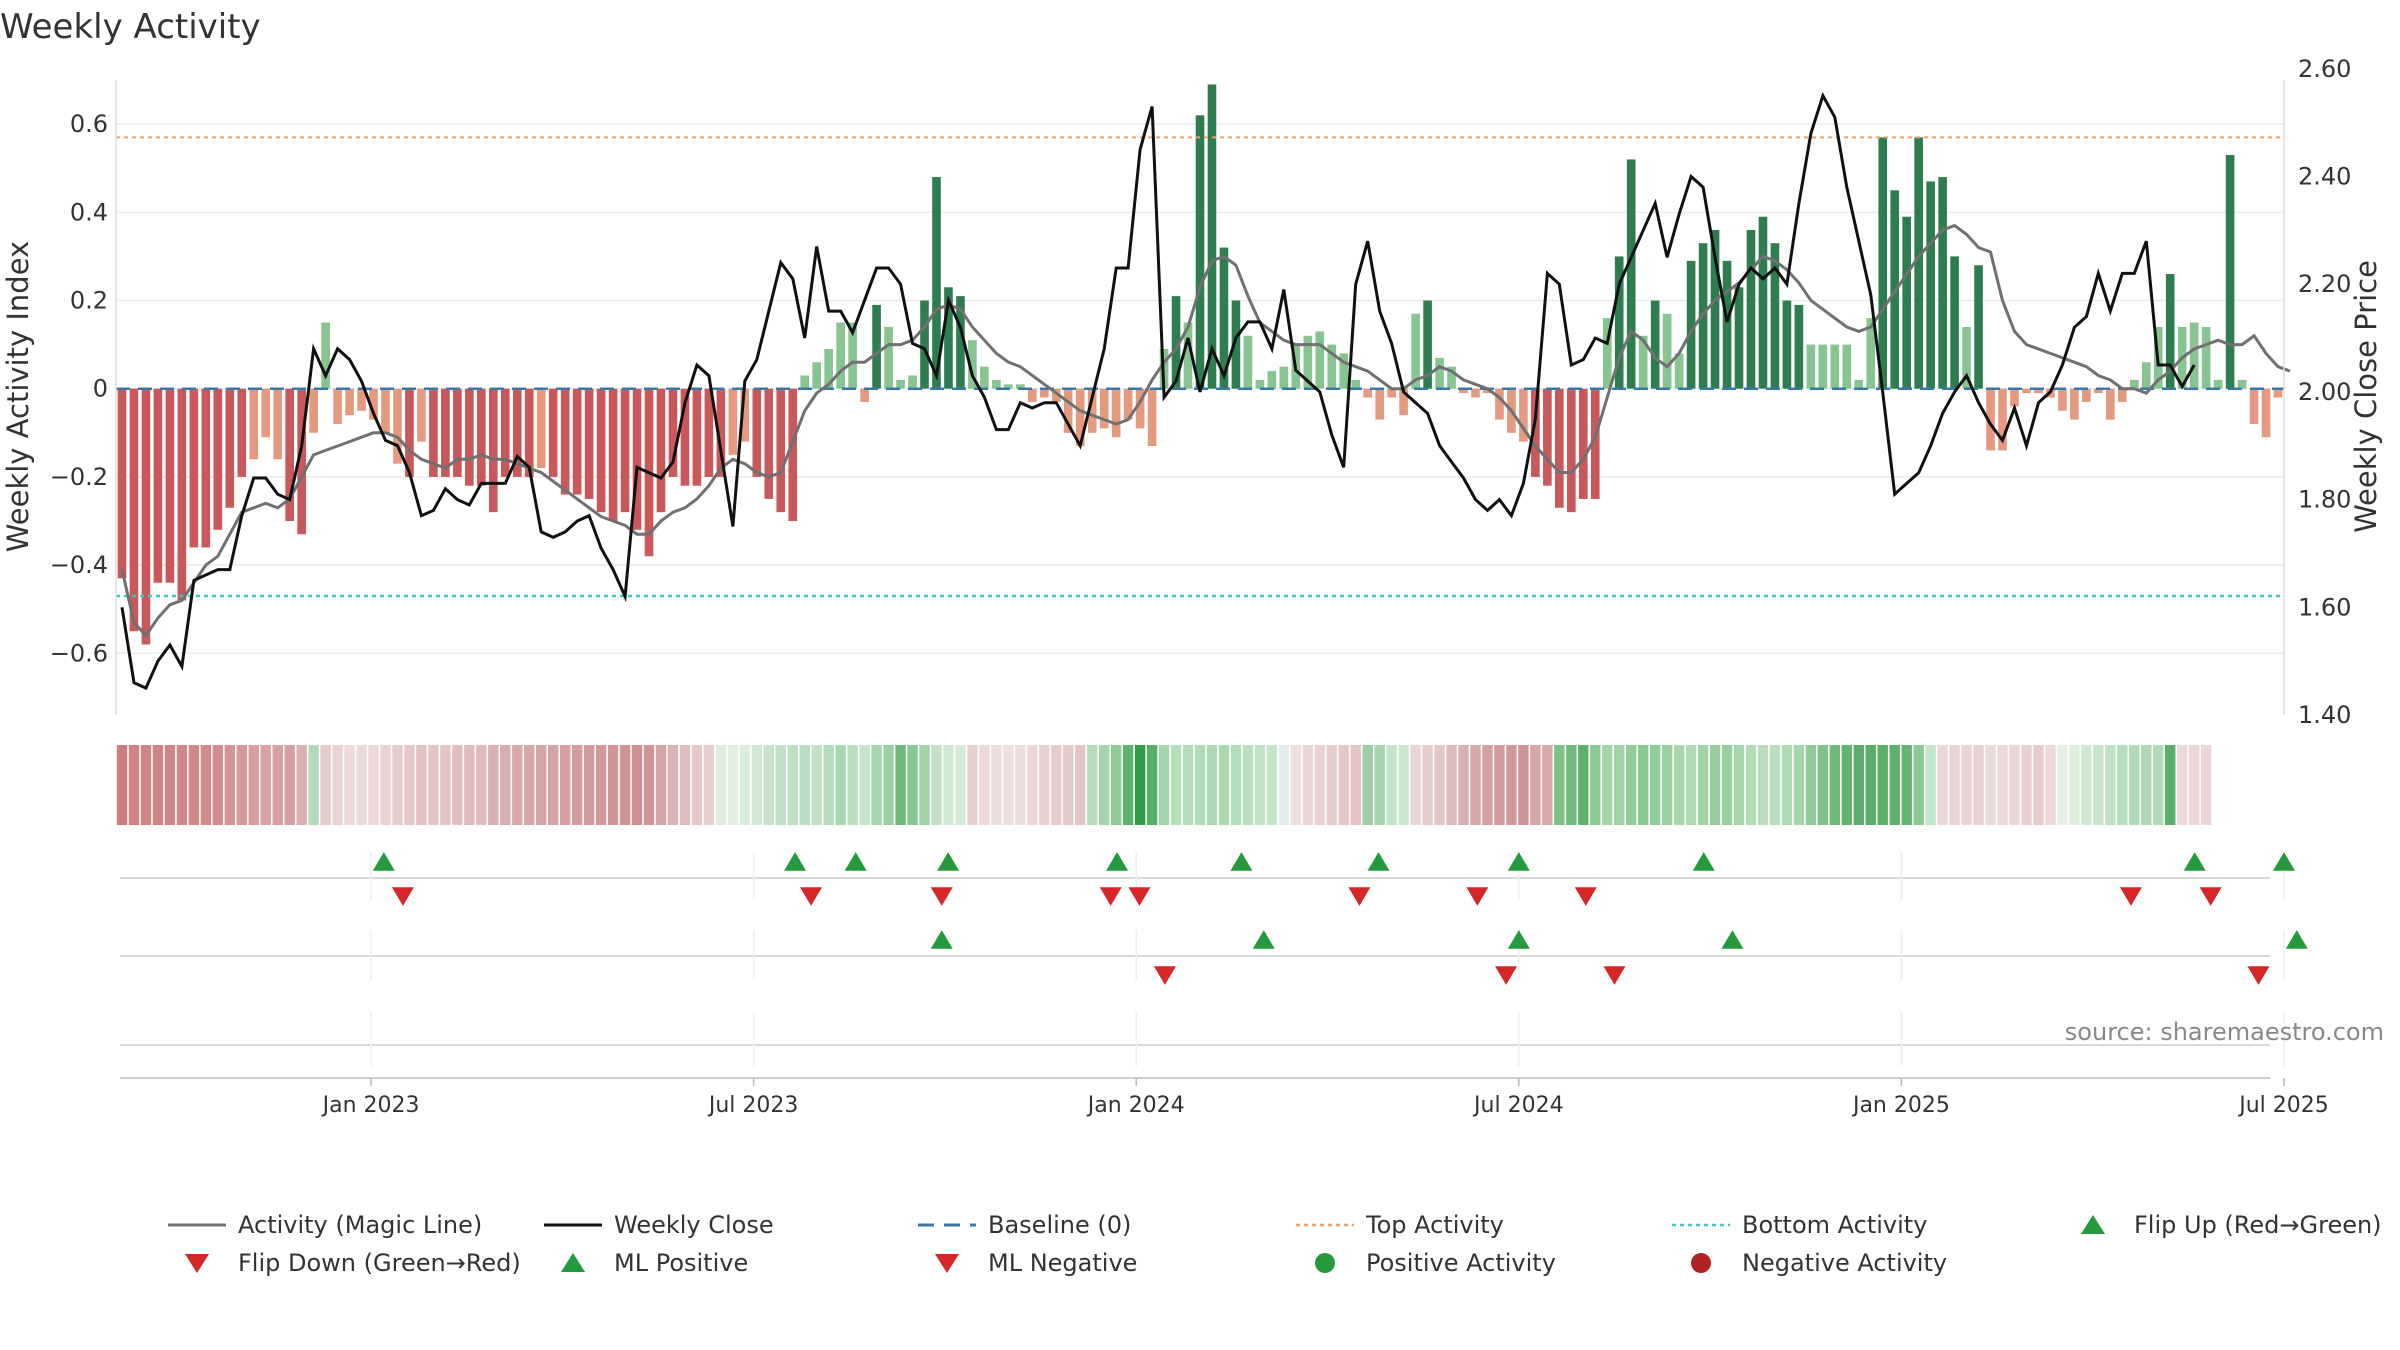  Describe the element at coordinates (379, 1263) in the screenshot. I see `legend-label: Flip Down (Green→Red)` at that location.